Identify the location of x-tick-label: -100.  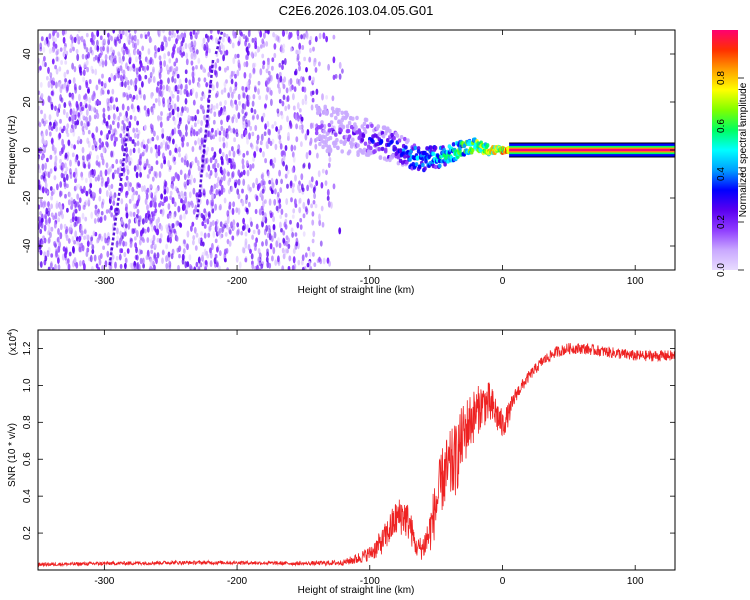
(370, 281).